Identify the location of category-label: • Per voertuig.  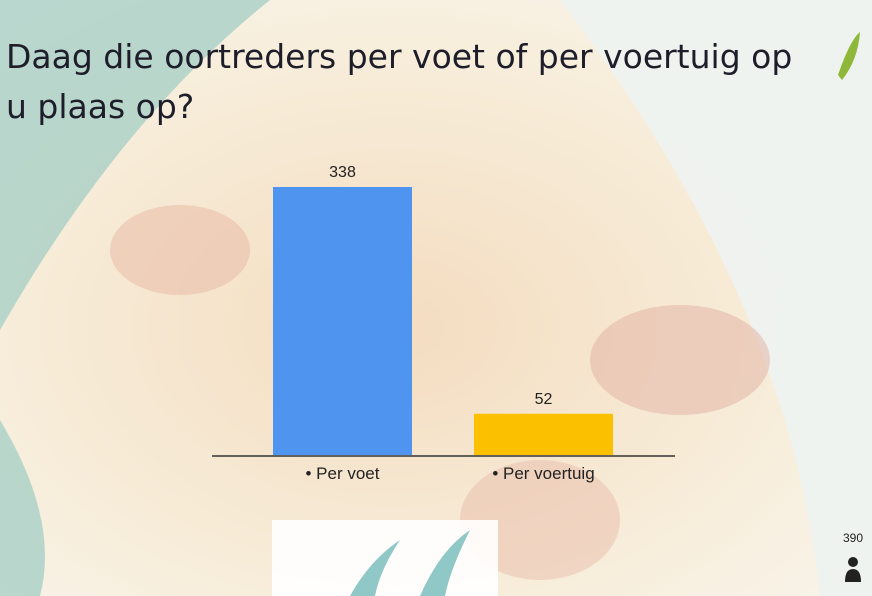
(543, 473).